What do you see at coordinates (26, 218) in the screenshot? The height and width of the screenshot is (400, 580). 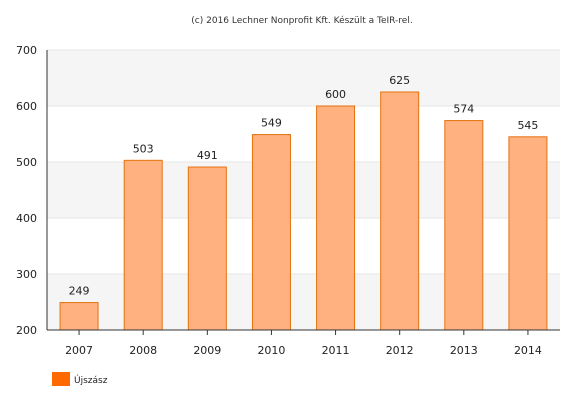 I see `y-tick-400: 400` at bounding box center [26, 218].